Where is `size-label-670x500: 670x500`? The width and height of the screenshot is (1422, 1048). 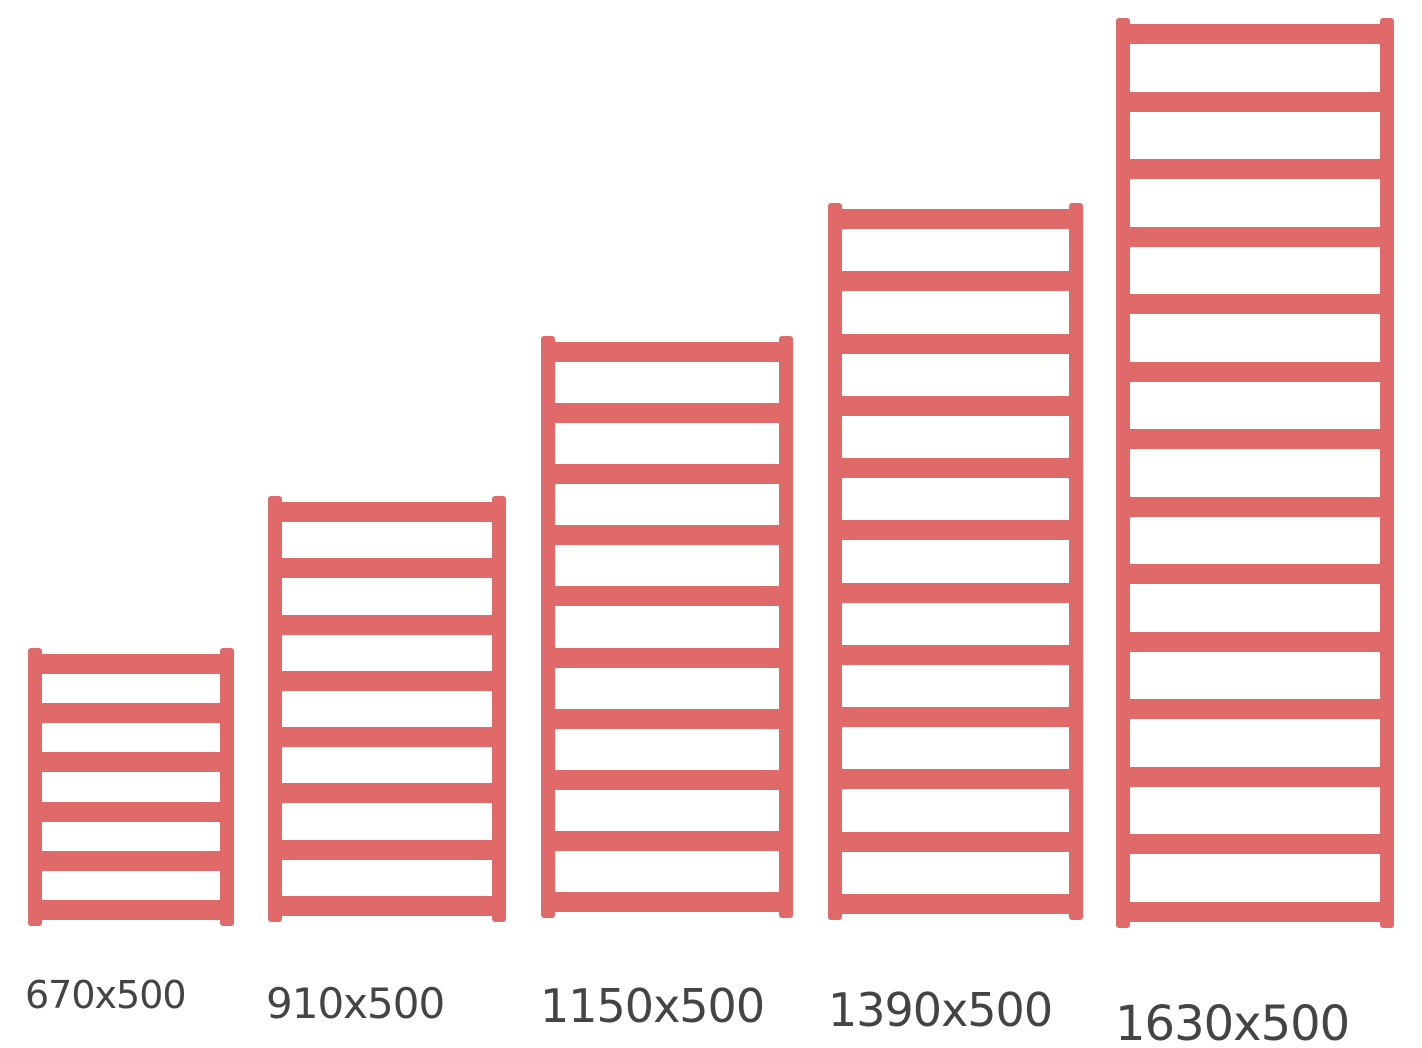
size-label-670x500: 670x500 is located at coordinates (105, 995).